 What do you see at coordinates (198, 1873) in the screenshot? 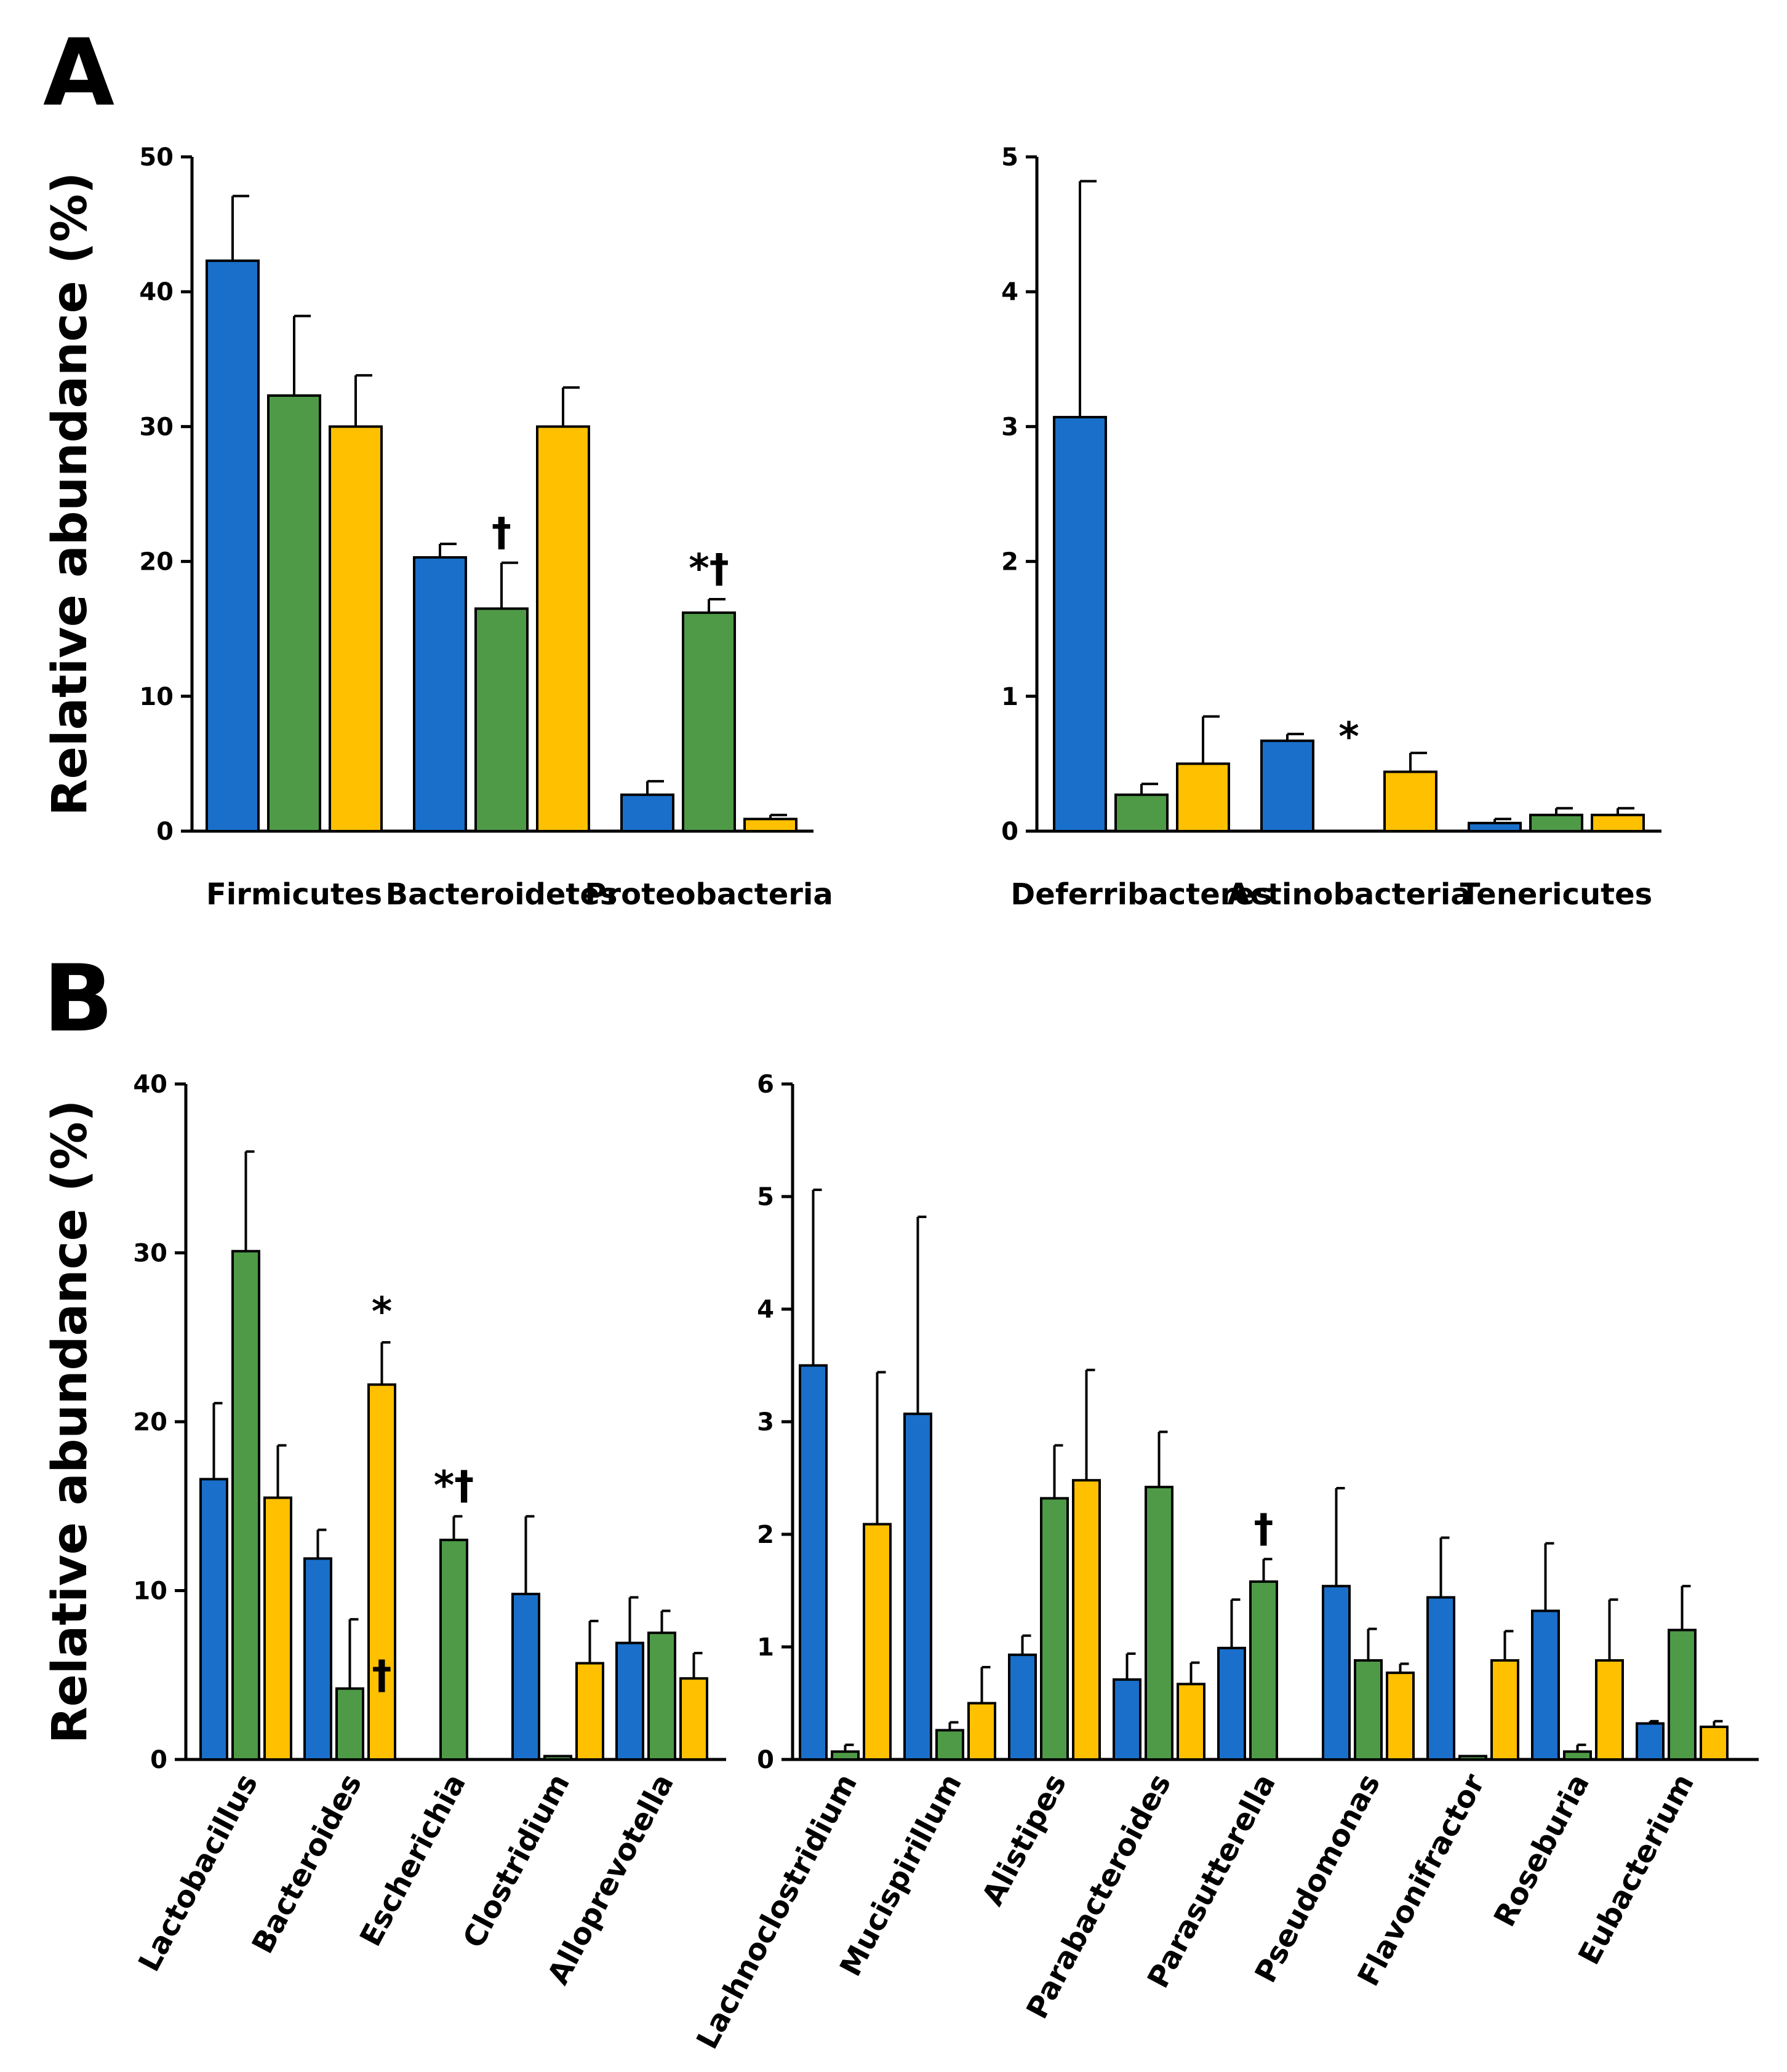
I see `category-label: Lactobacillus` at bounding box center [198, 1873].